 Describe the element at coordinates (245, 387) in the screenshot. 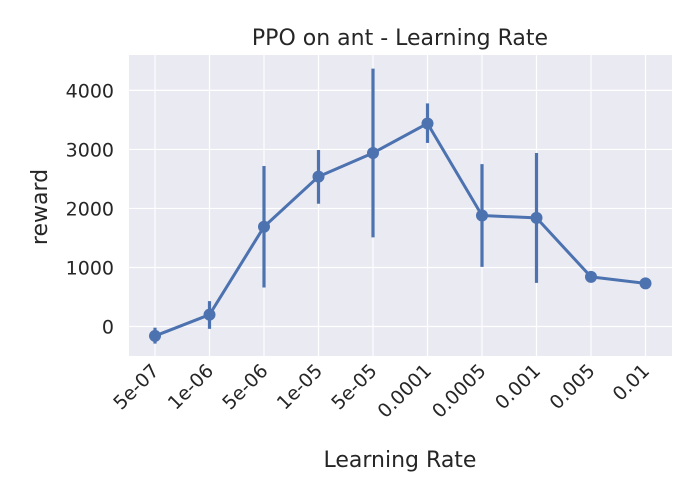

I see `x-tick-label: 5e-06` at that location.